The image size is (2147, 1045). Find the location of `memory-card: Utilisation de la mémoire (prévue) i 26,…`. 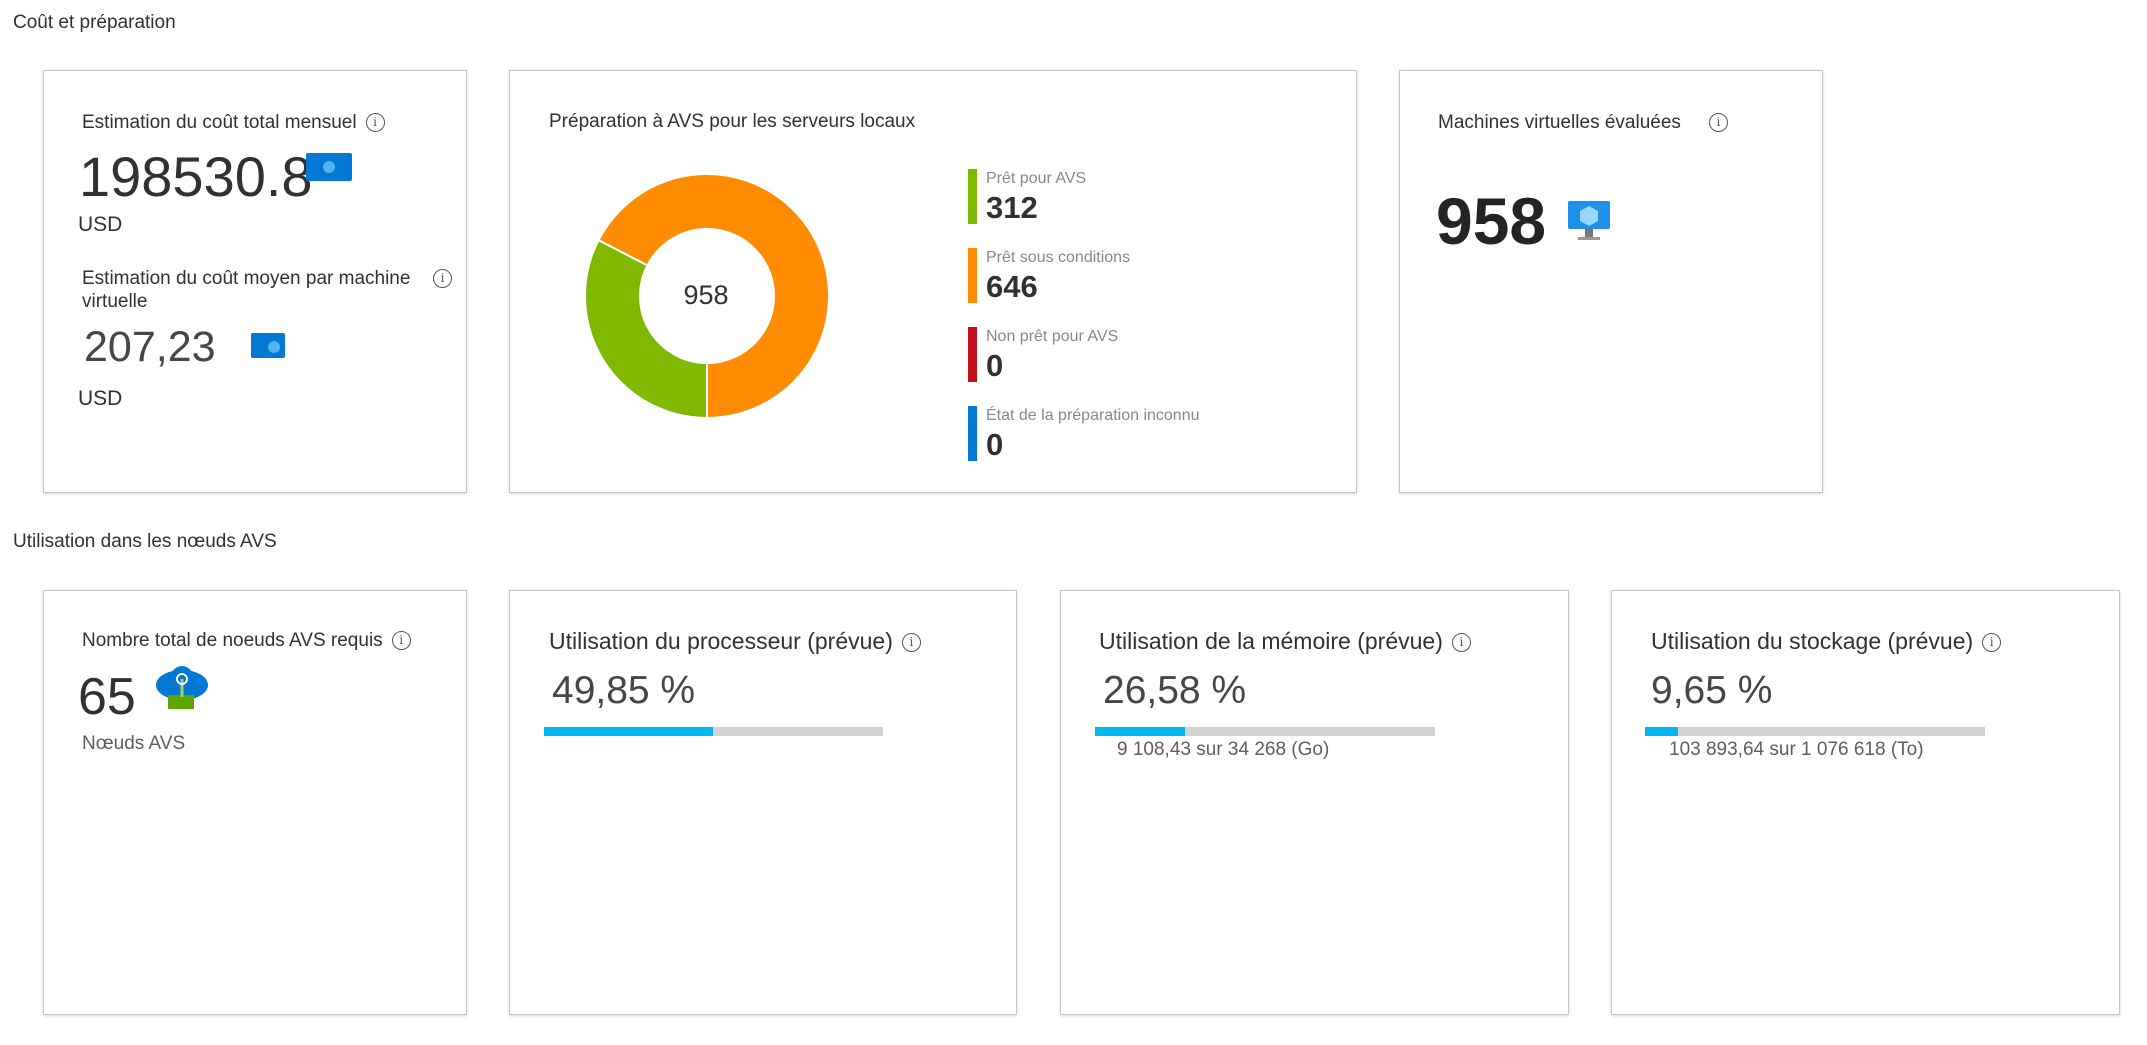

memory-card: Utilisation de la mémoire (prévue) i 26,… is located at coordinates (1314, 802).